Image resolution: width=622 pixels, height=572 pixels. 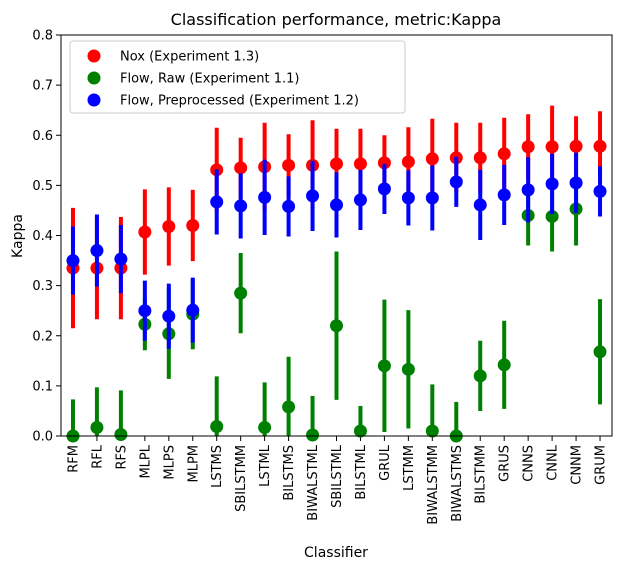 What do you see at coordinates (169, 462) in the screenshot?
I see `x-tick-label: MLPS` at bounding box center [169, 462].